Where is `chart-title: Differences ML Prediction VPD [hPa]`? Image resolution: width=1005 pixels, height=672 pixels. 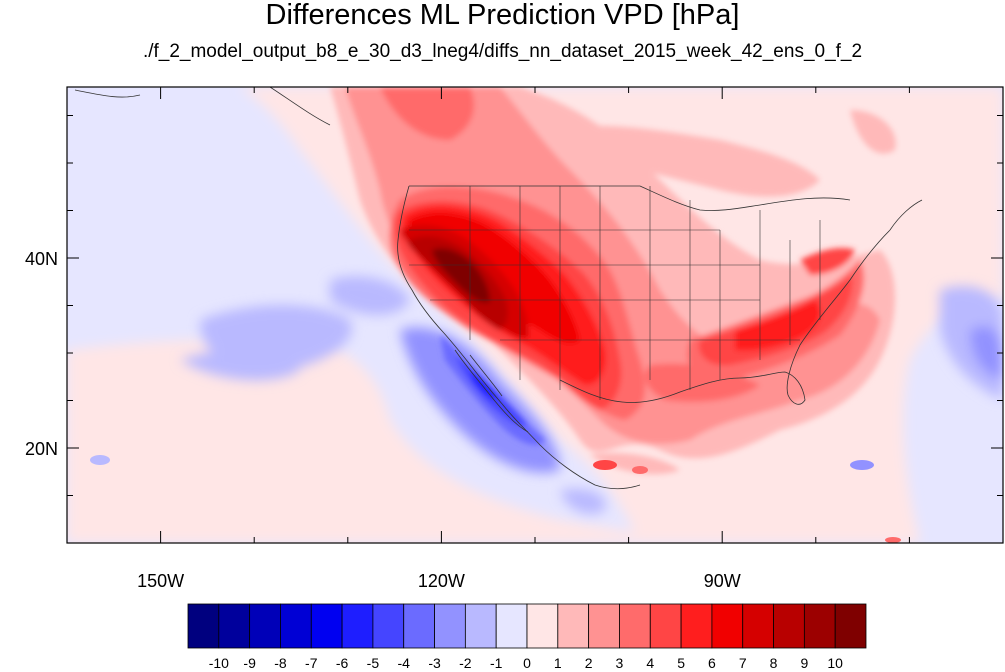 chart-title: Differences ML Prediction VPD [hPa] is located at coordinates (502, 15).